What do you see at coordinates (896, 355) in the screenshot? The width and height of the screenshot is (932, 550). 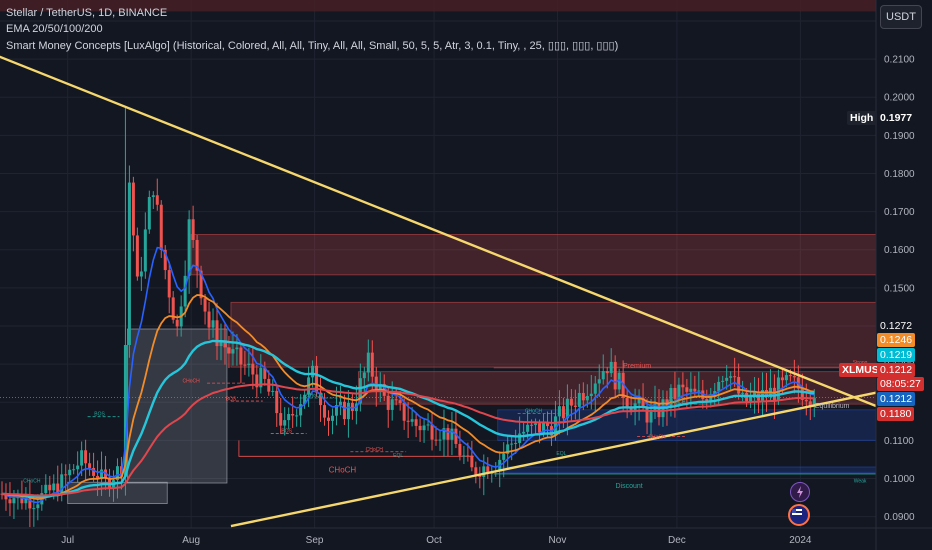 I see `ema100-price-tag: 0.1219` at bounding box center [896, 355].